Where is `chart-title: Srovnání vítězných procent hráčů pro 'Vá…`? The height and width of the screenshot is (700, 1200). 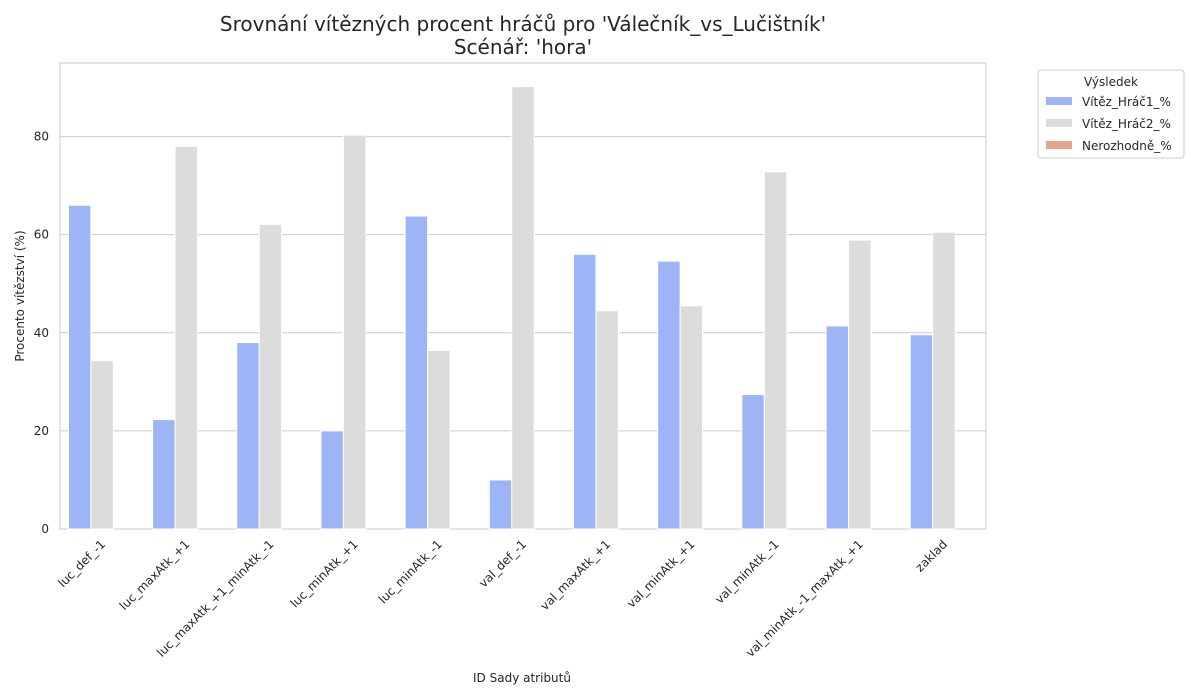
chart-title: Srovnání vítězných procent hráčů pro 'Vá… is located at coordinates (523, 24).